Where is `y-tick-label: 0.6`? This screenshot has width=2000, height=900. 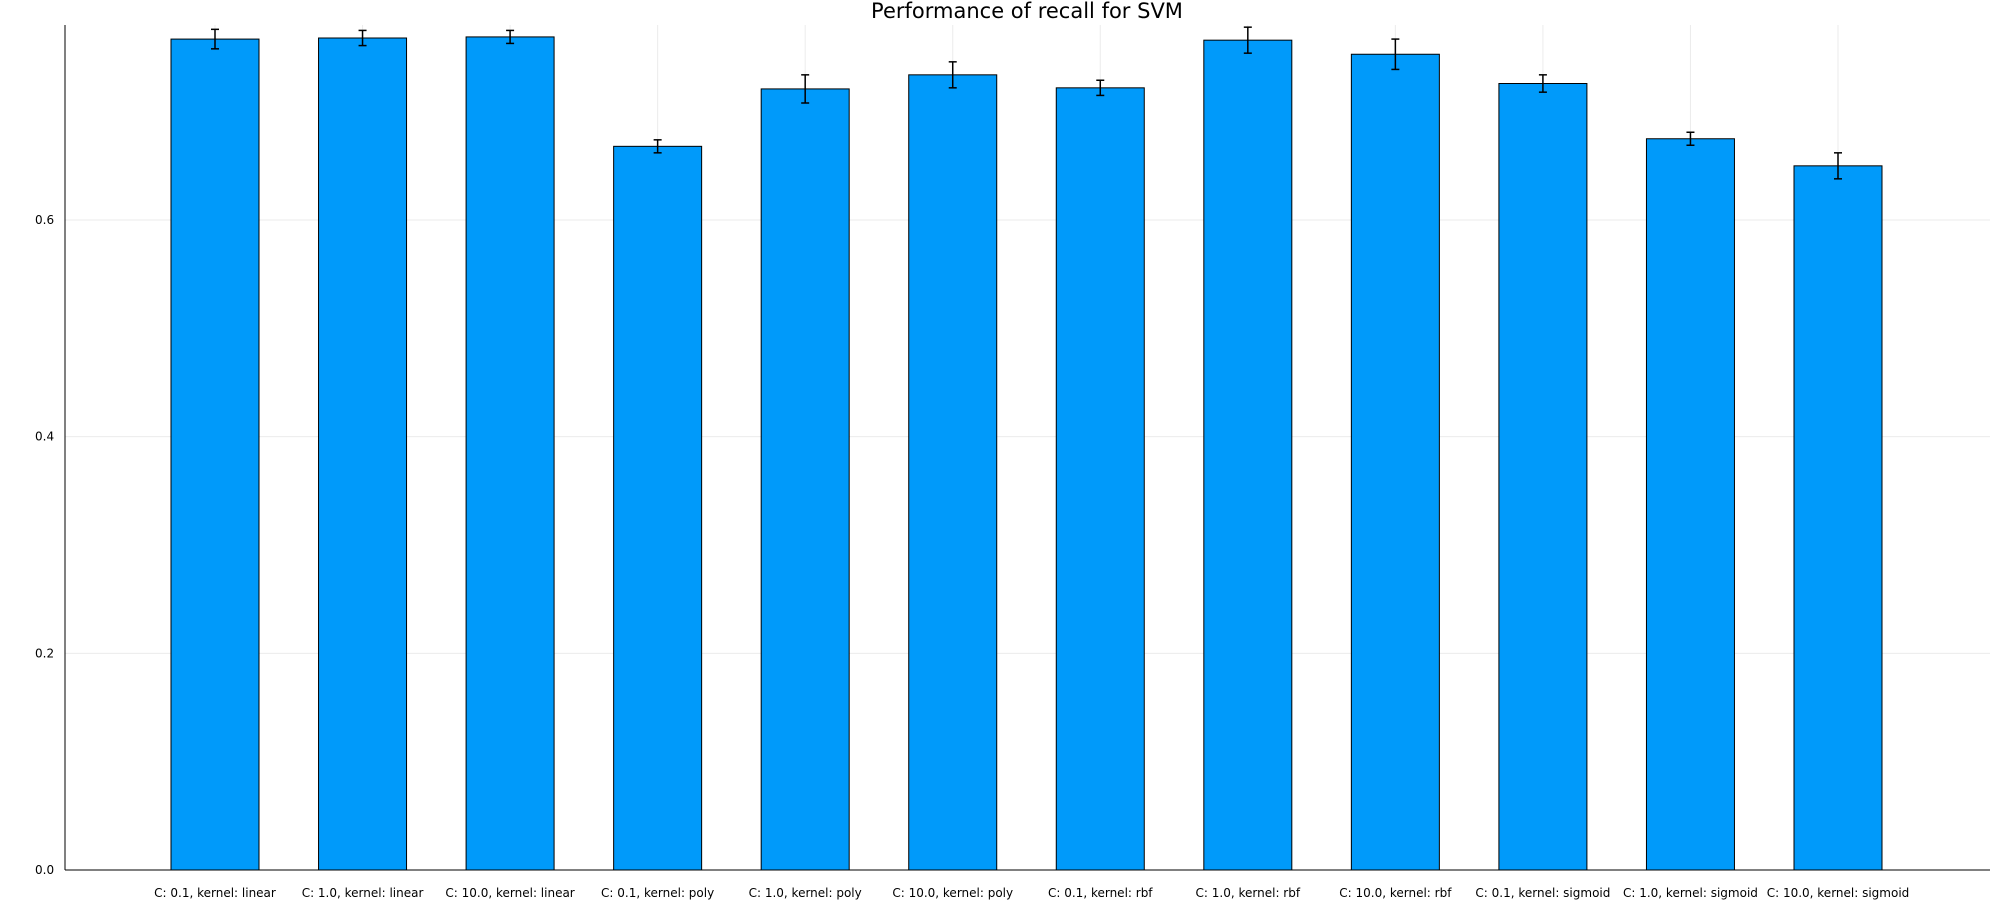
y-tick-label: 0.6 is located at coordinates (44, 220).